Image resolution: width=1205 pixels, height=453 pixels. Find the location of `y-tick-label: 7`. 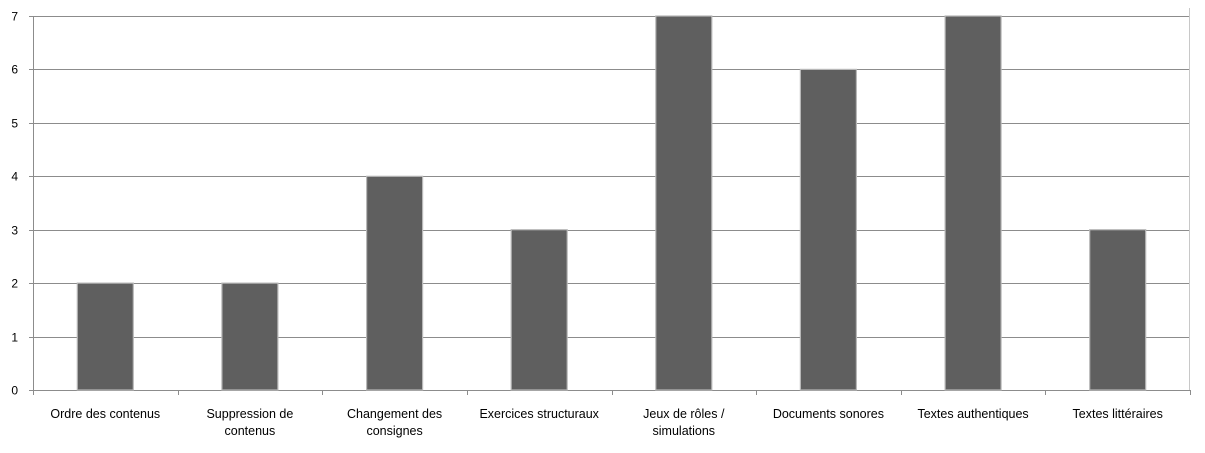

y-tick-label: 7 is located at coordinates (14, 17).